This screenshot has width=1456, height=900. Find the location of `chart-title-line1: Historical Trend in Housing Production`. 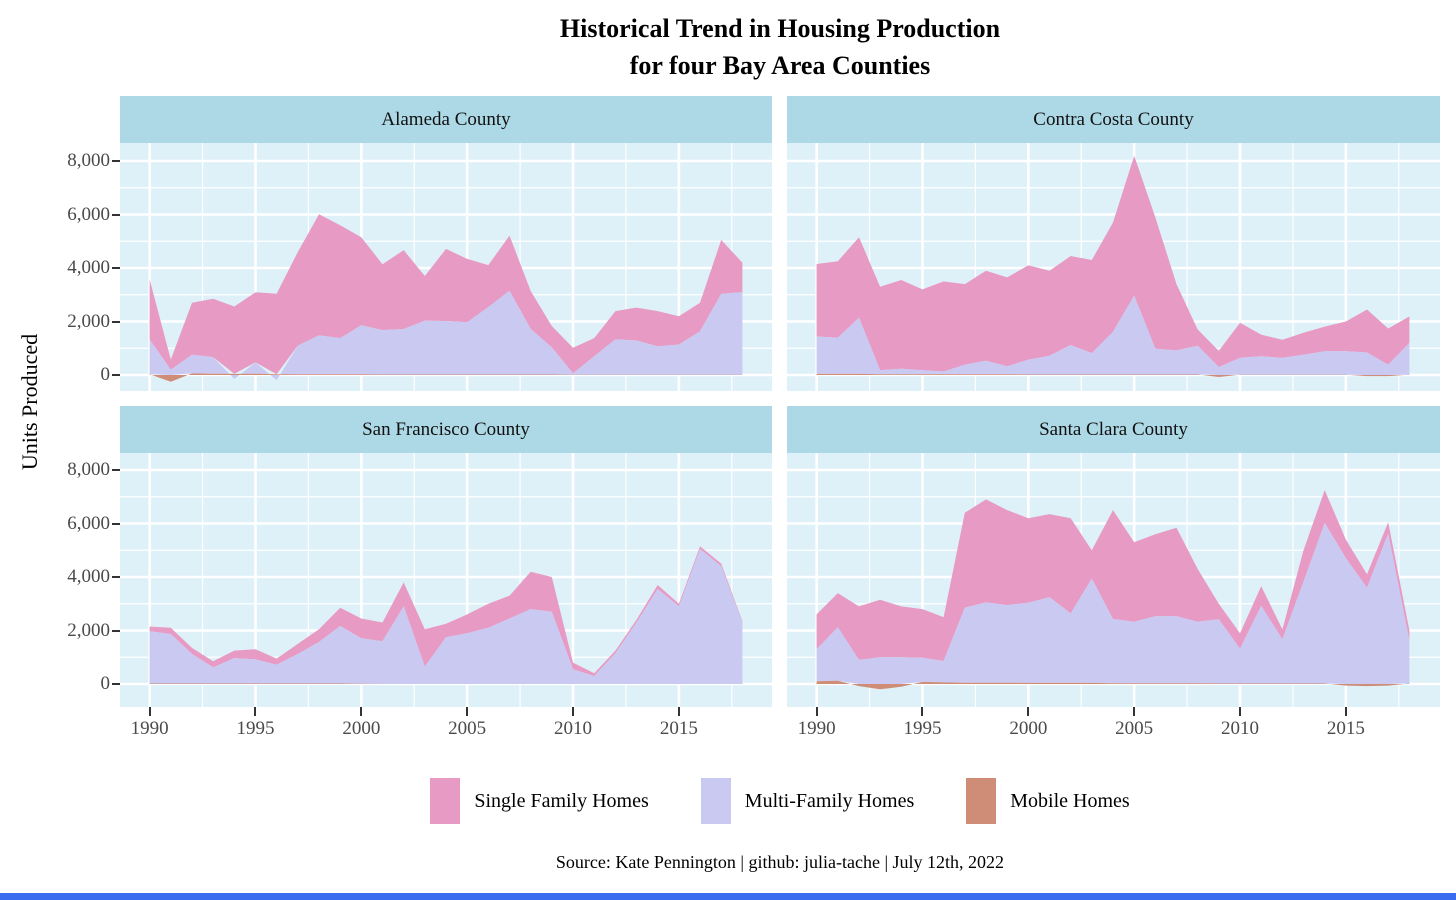

chart-title-line1: Historical Trend in Housing Production is located at coordinates (780, 28).